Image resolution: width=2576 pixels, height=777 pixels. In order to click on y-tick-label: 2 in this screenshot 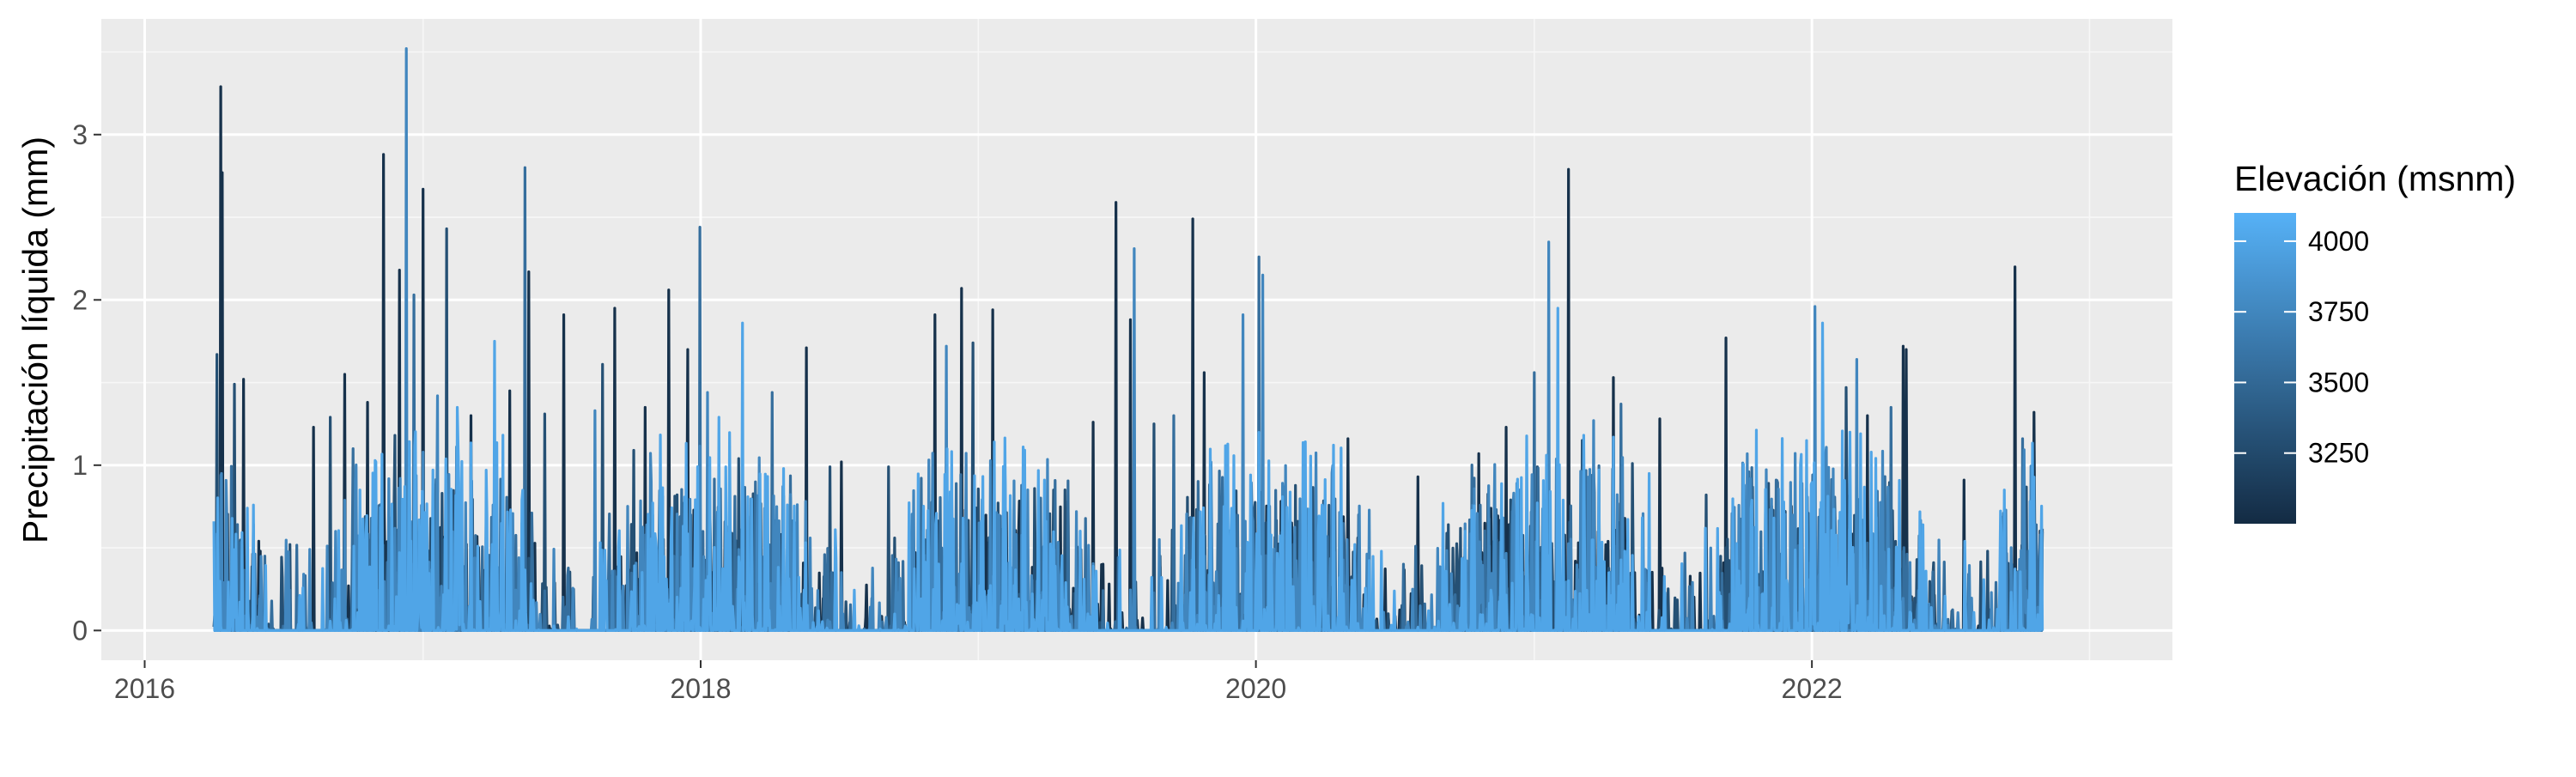, I will do `click(80, 299)`.